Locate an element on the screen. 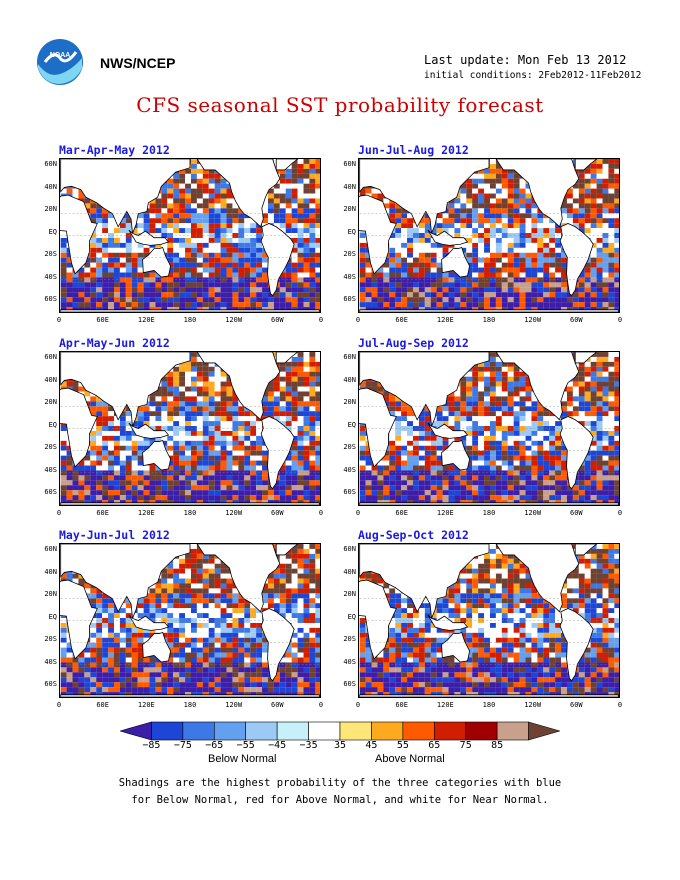 The height and width of the screenshot is (880, 680). colorbar-tick-label: −35 is located at coordinates (308, 745).